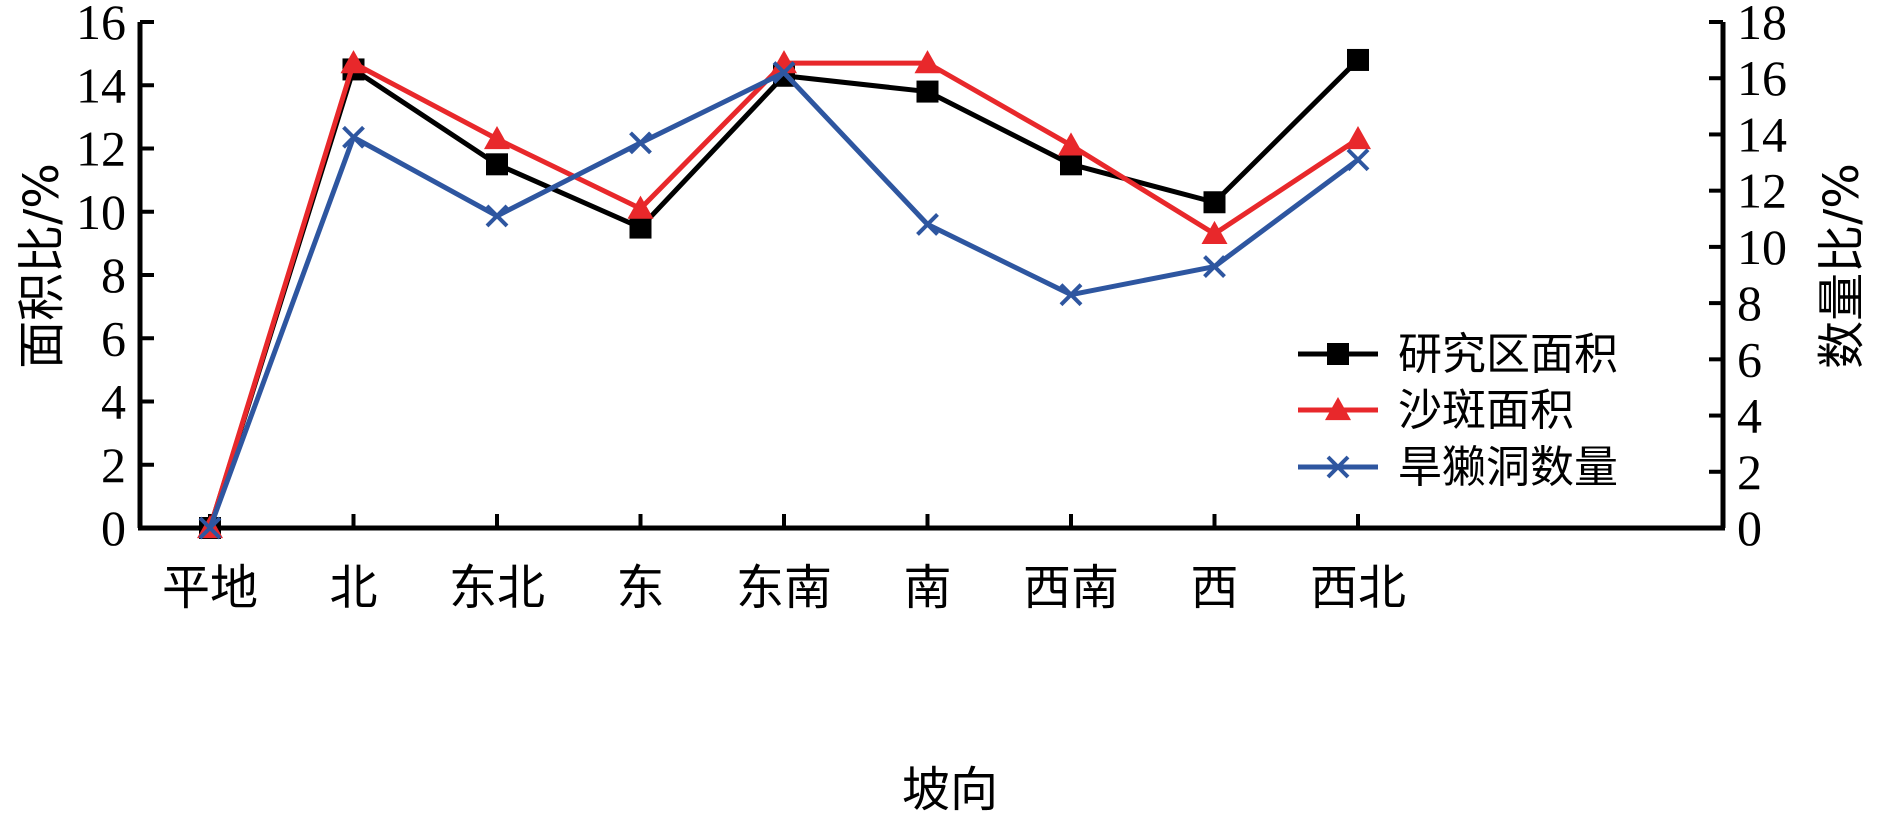 This screenshot has height=825, width=1890. Describe the element at coordinates (1358, 588) in the screenshot. I see `x-tick-label: 西北` at that location.